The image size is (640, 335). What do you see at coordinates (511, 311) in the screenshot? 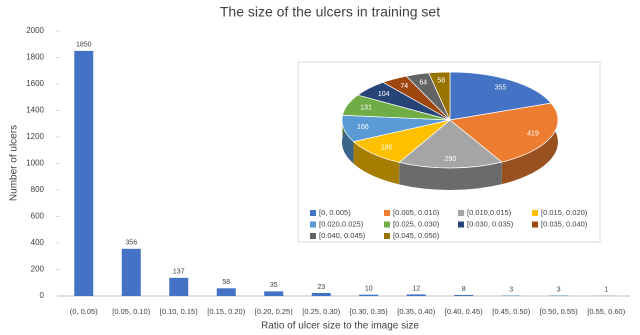
I see `x-tick-label: [0.45, 0.50)` at bounding box center [511, 311].